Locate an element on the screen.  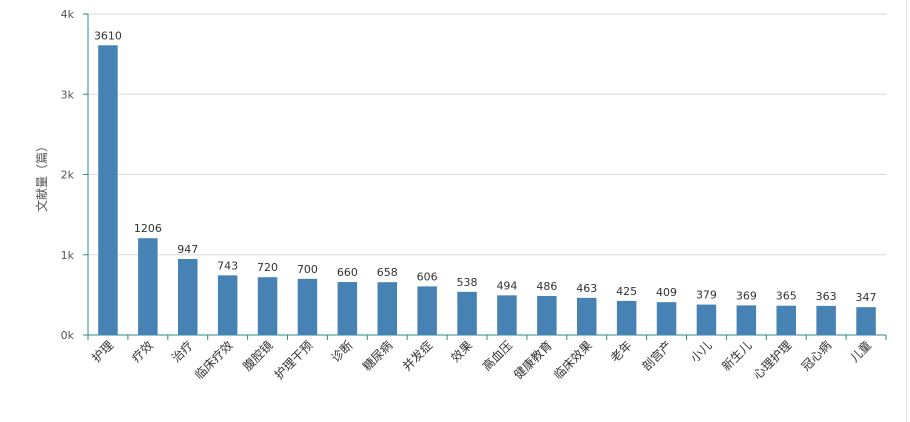
x-tick-label: 诊断 is located at coordinates (342, 352).